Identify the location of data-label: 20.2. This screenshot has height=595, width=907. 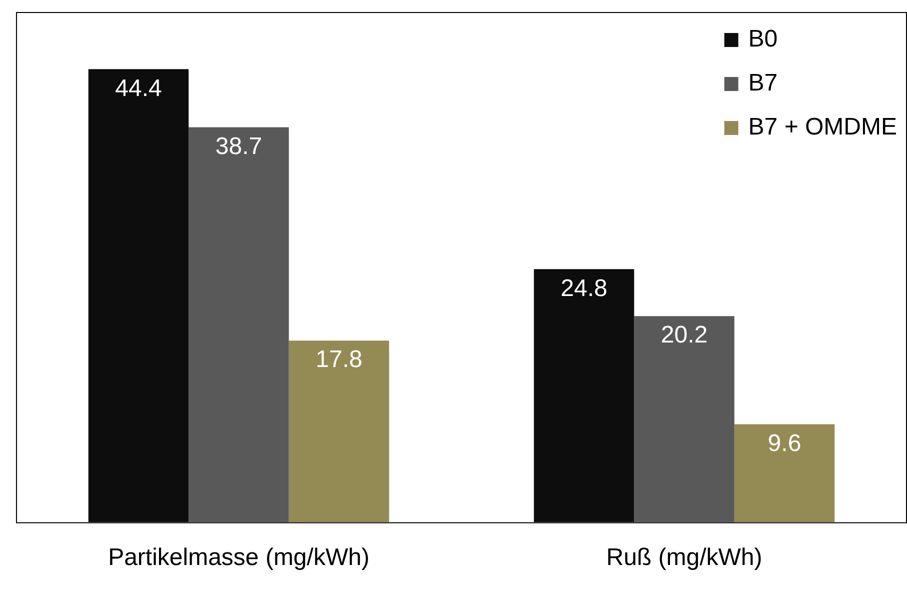
(684, 335).